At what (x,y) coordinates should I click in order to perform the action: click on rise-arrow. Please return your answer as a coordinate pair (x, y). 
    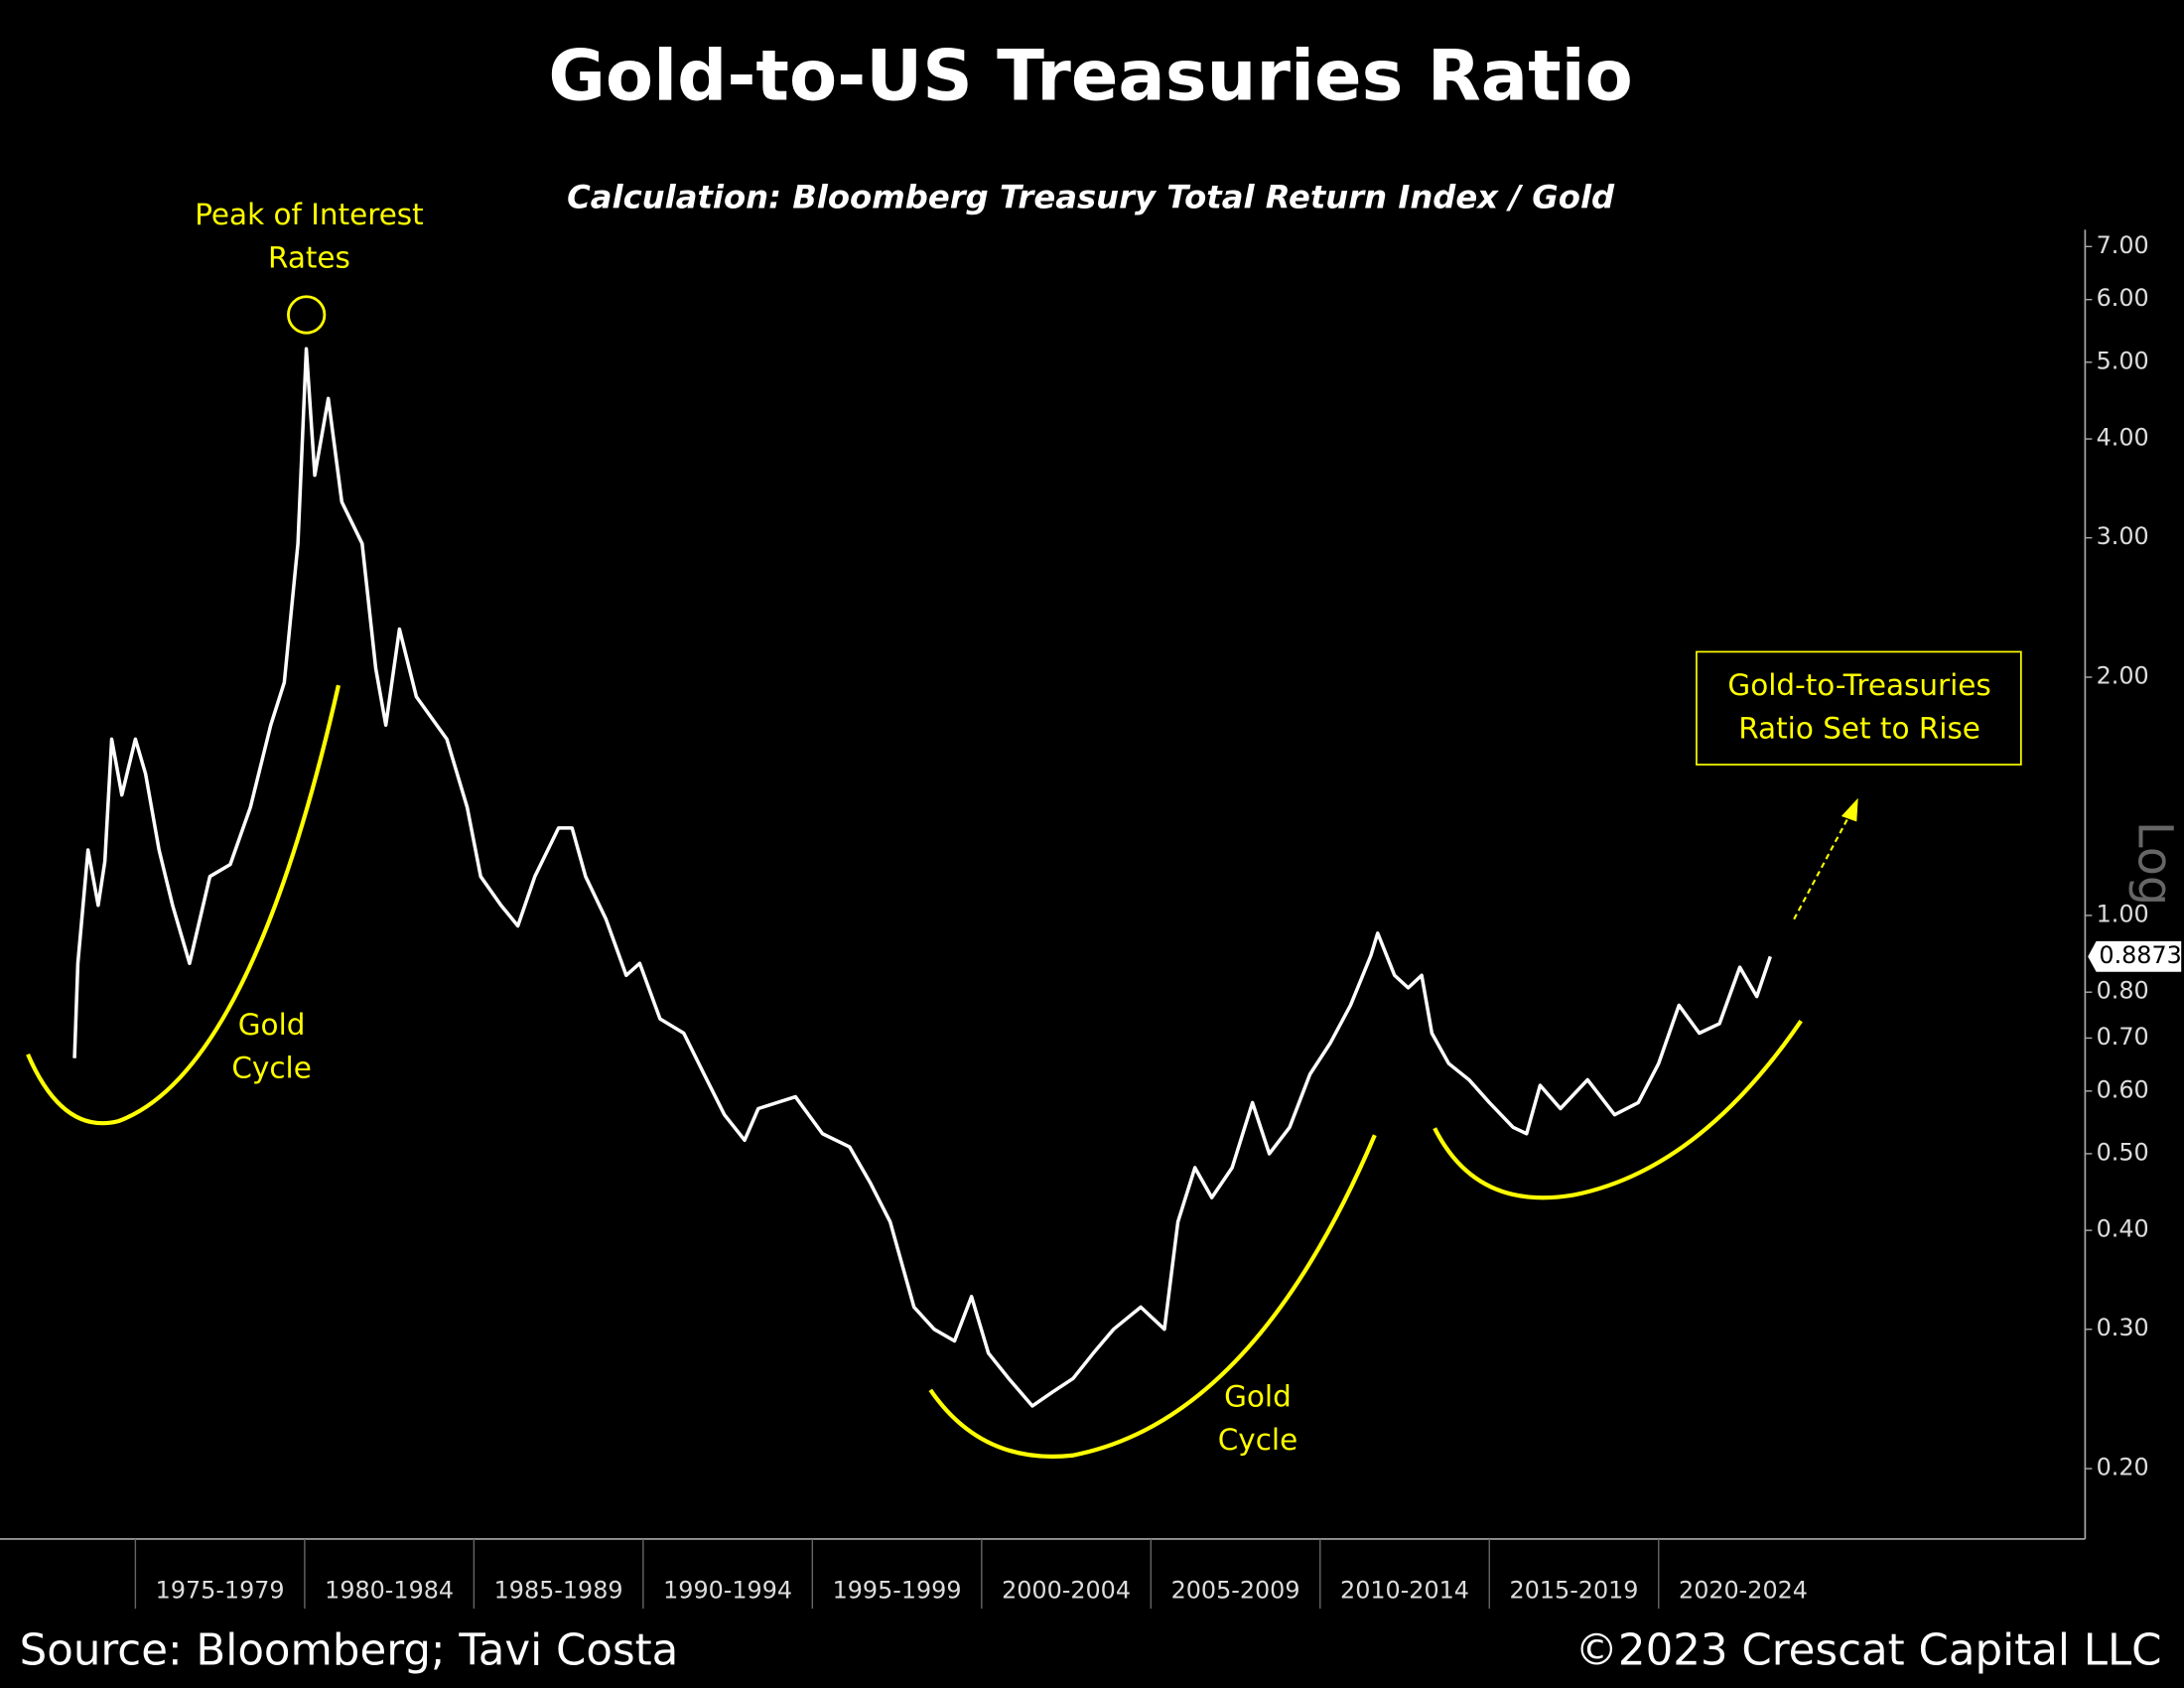
    Looking at the image, I should click on (1822, 867).